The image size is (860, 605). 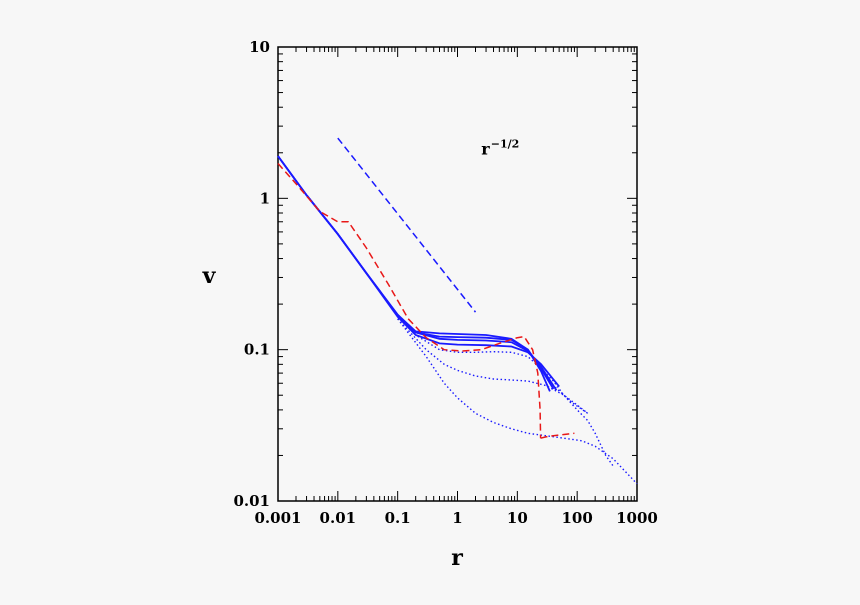 What do you see at coordinates (338, 518) in the screenshot?
I see `x-tick-label: 0.01` at bounding box center [338, 518].